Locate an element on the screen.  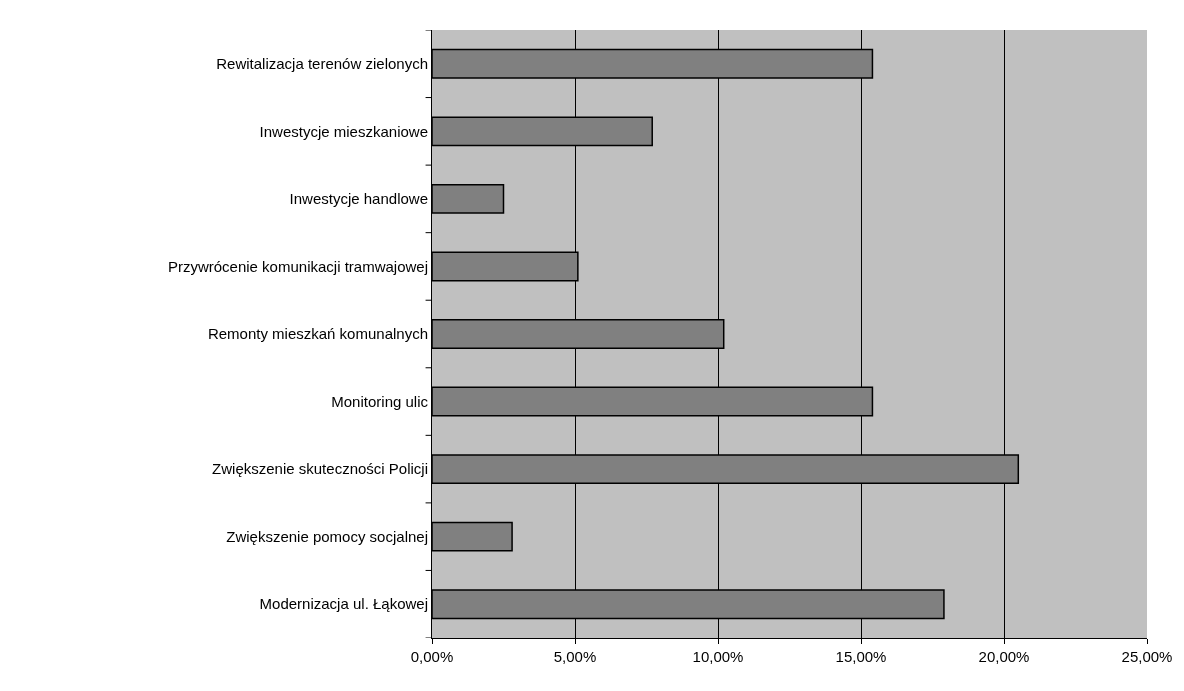
y-tick-label: Zwiększenie pomocy socjalnej is located at coordinates (327, 536).